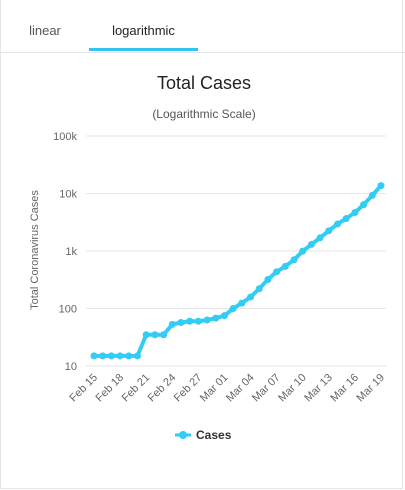 The image size is (405, 490). I want to click on y-axis-title: Total Coronavirus Cases, so click(35, 250).